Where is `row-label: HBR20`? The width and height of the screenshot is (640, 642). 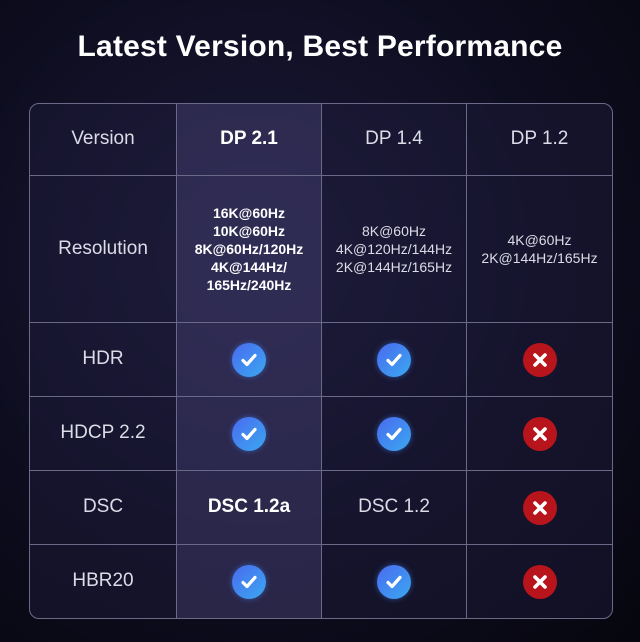
row-label: HBR20 is located at coordinates (103, 581).